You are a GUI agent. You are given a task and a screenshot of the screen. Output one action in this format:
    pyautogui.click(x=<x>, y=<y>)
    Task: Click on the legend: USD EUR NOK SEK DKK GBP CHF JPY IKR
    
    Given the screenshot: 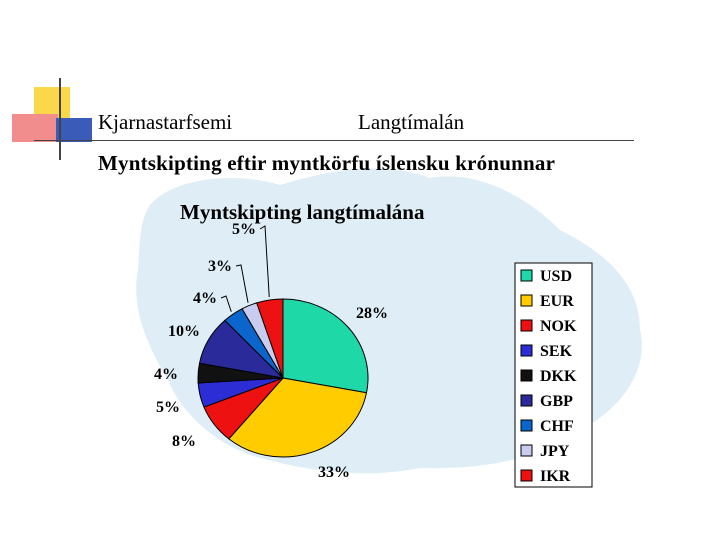 What is the action you would take?
    pyautogui.click(x=553, y=375)
    